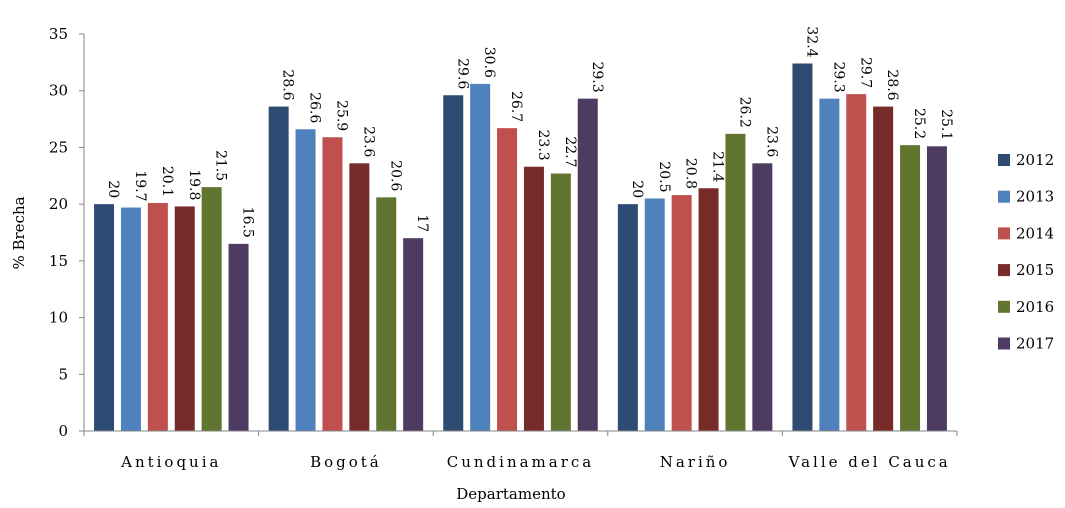 The width and height of the screenshot is (1065, 508). I want to click on data-label: 22.7, so click(570, 151).